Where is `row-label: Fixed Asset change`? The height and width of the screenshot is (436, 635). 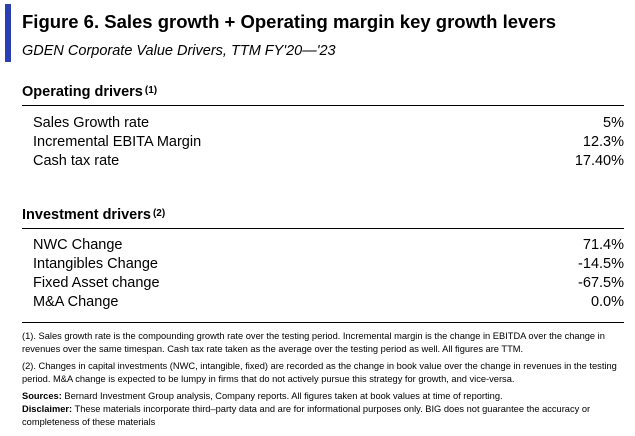 row-label: Fixed Asset change is located at coordinates (96, 283).